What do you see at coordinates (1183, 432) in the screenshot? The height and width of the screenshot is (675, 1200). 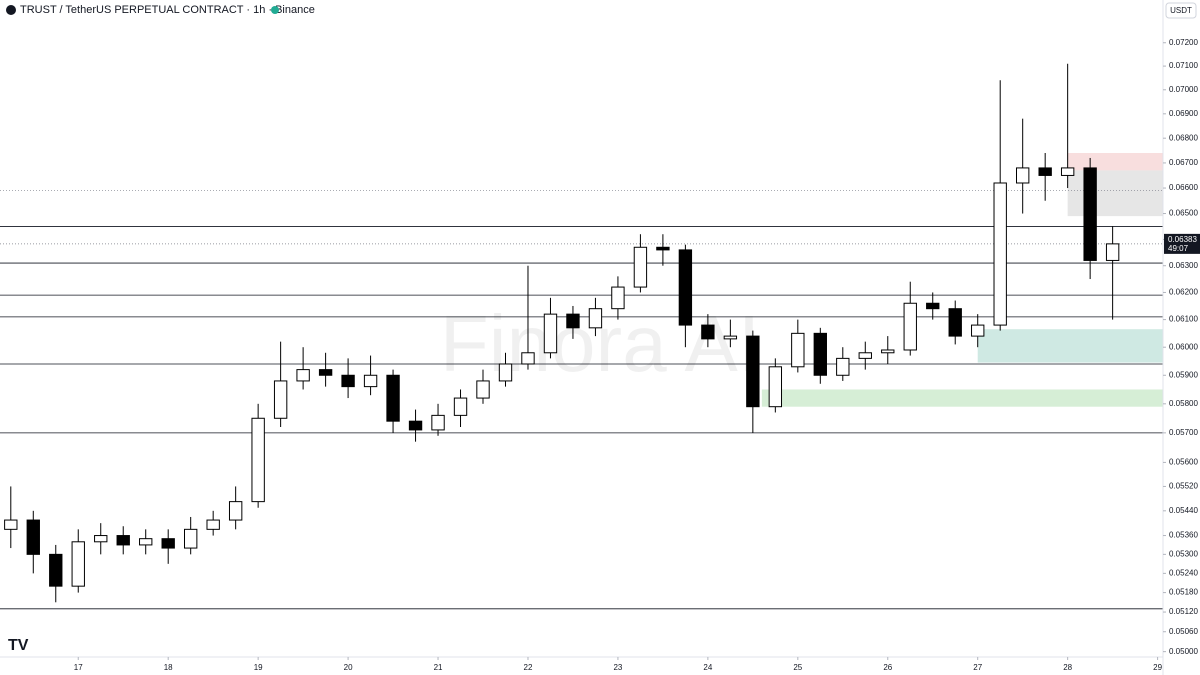 I see `y-tick-label: 0.05700` at bounding box center [1183, 432].